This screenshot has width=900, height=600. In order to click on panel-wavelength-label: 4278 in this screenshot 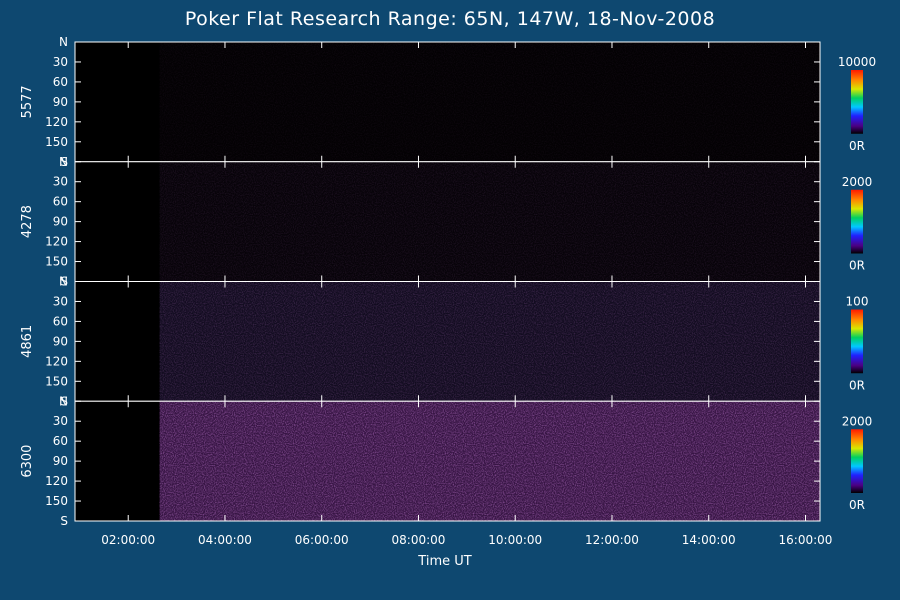, I will do `click(27, 221)`.